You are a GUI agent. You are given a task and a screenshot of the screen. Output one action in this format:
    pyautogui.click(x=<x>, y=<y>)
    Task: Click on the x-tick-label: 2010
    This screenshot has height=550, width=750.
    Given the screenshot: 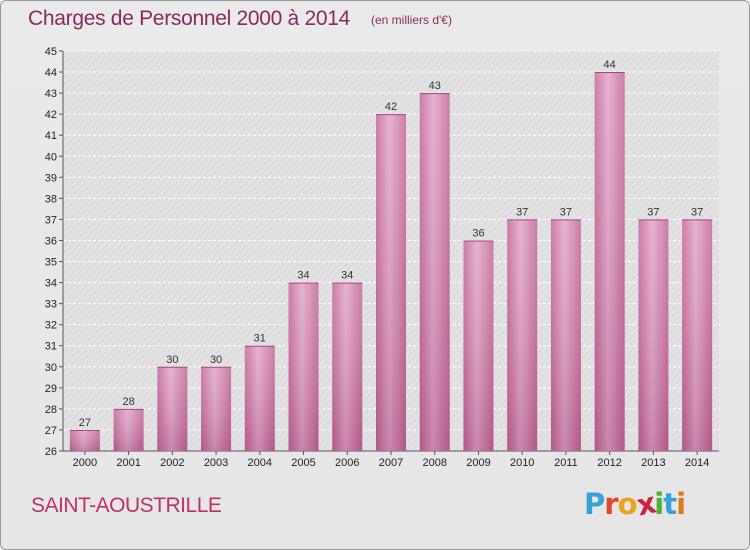 What is the action you would take?
    pyautogui.click(x=522, y=463)
    